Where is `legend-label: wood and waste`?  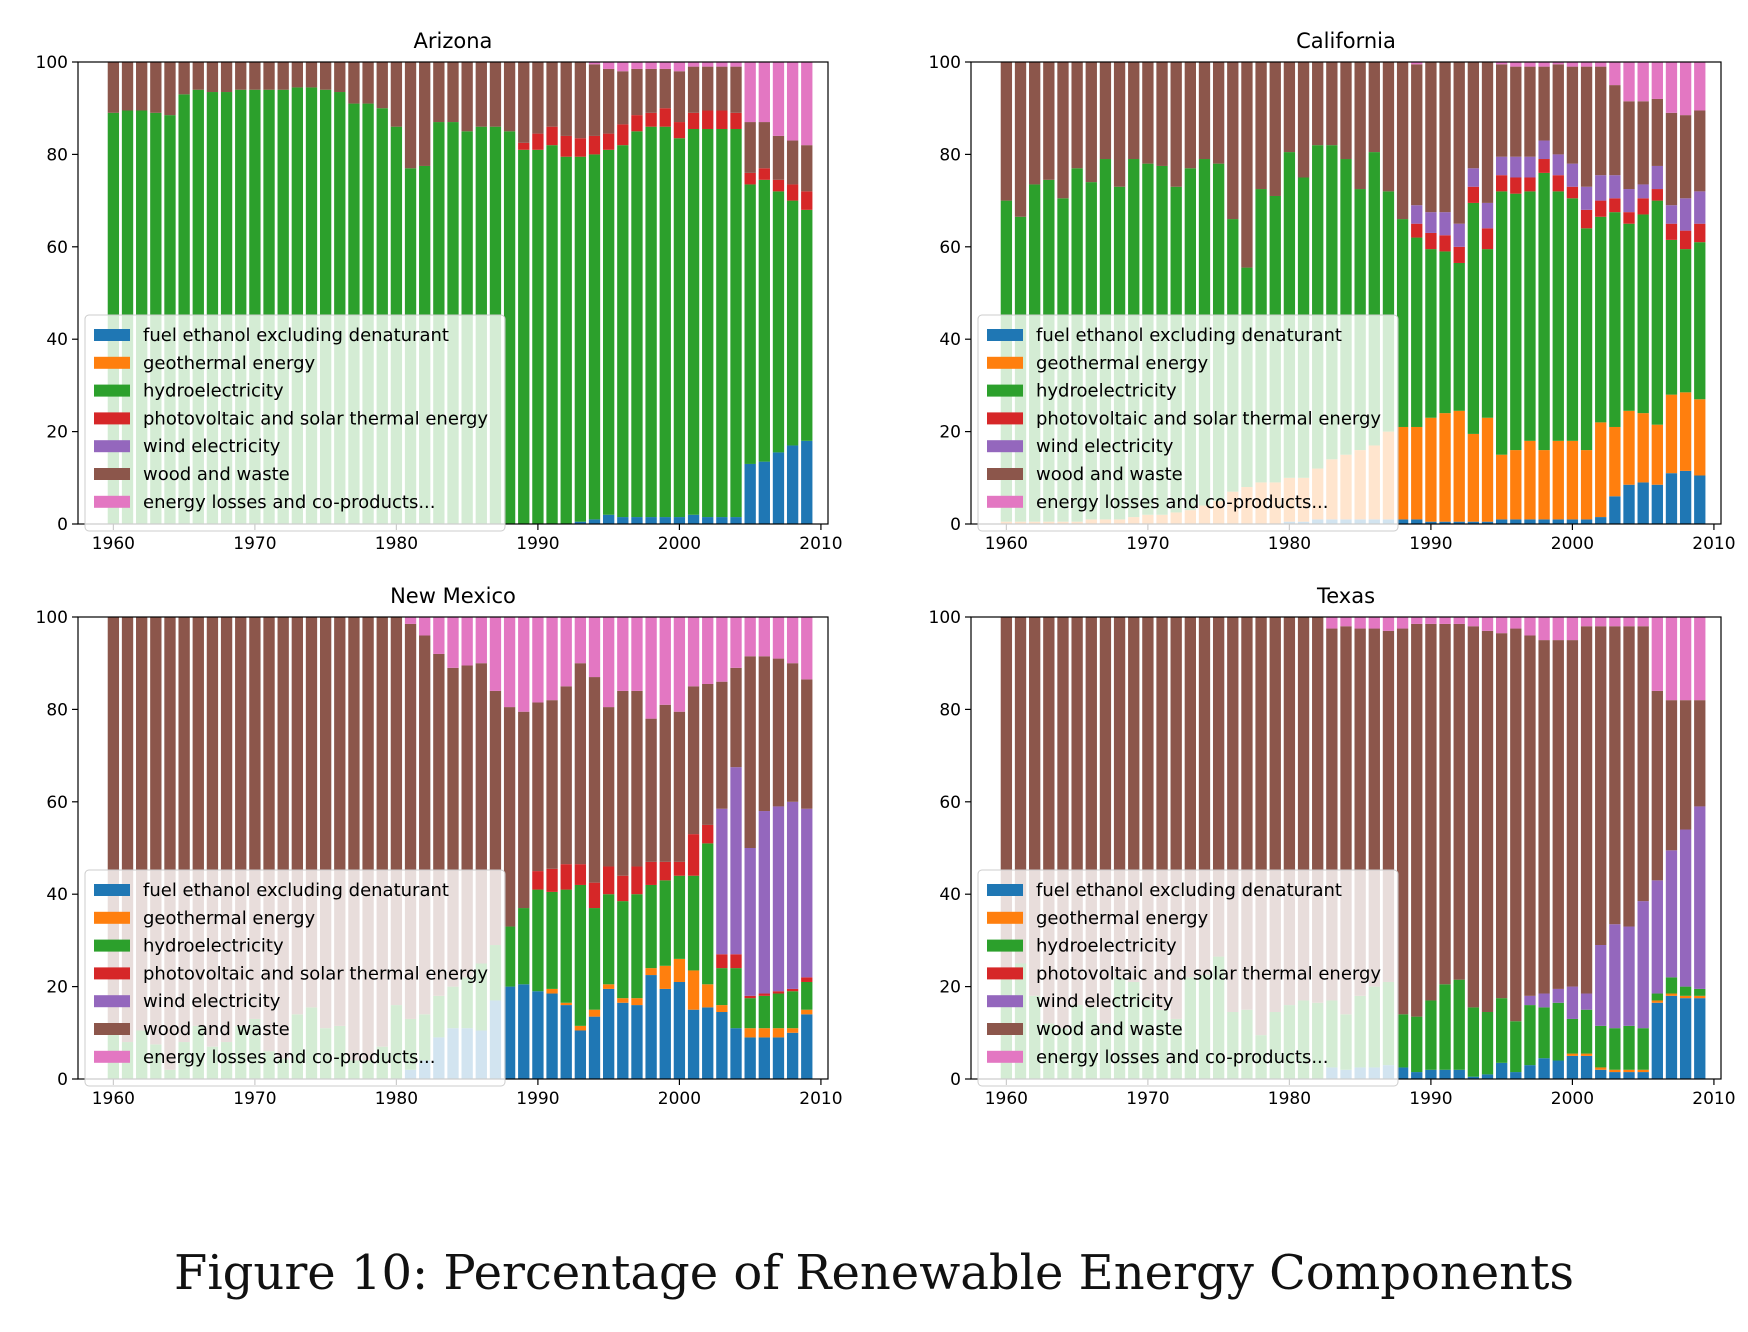 legend-label: wood and waste is located at coordinates (1109, 1029).